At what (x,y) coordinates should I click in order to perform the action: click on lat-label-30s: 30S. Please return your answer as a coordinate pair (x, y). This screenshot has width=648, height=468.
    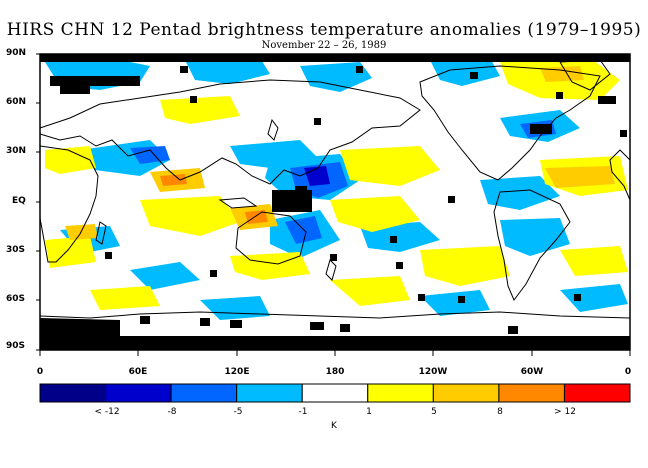
    Looking at the image, I should click on (16, 250).